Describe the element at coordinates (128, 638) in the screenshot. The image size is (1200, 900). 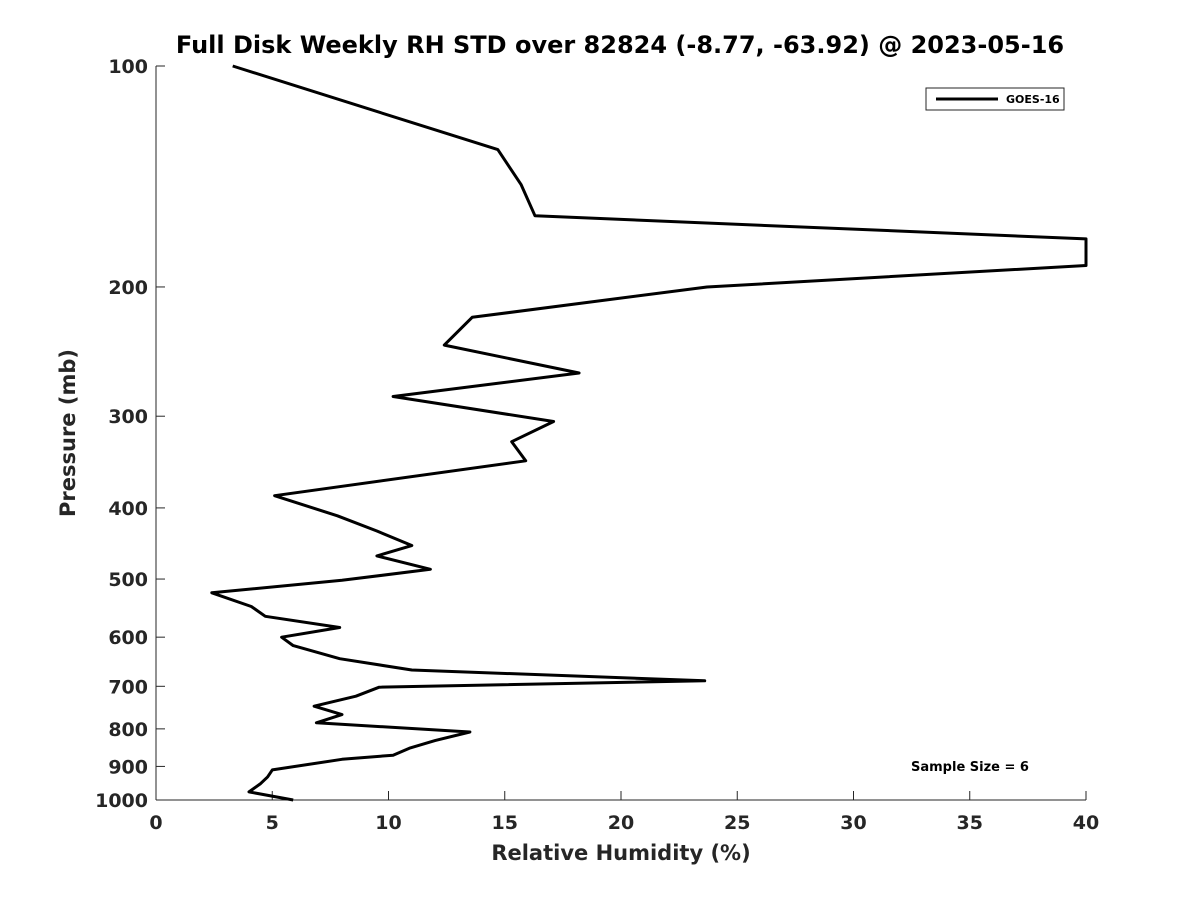
I see `y-tick-label: 600` at that location.